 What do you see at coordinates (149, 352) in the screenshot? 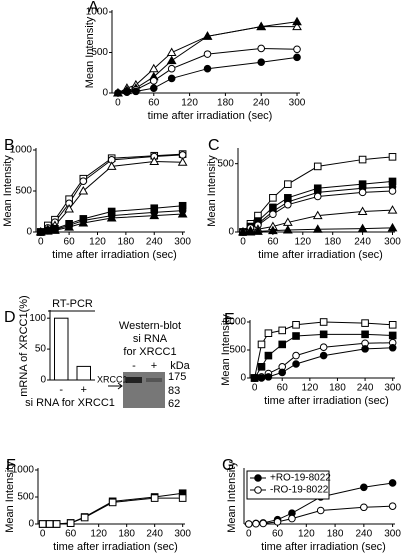
I see `blot-subtitle: for XRCC1` at bounding box center [149, 352].